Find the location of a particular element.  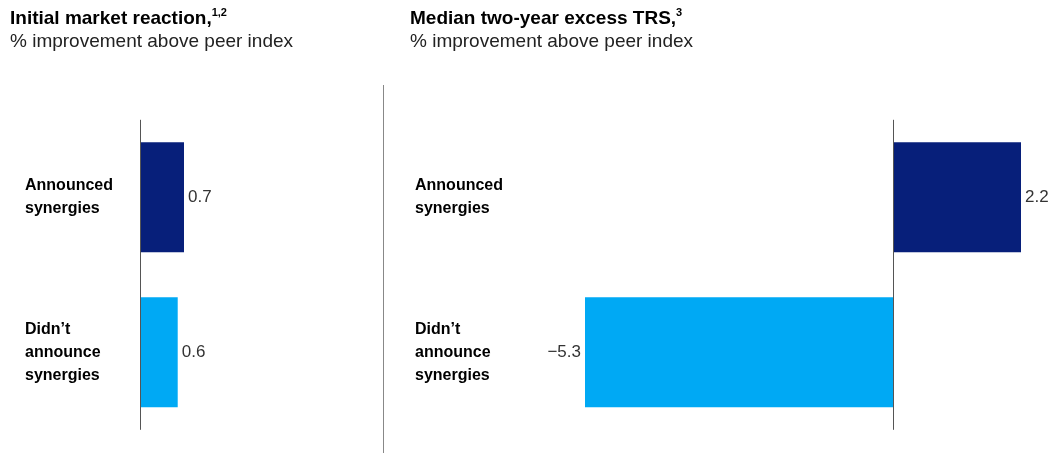

data-label: 2.2 is located at coordinates (1037, 196).